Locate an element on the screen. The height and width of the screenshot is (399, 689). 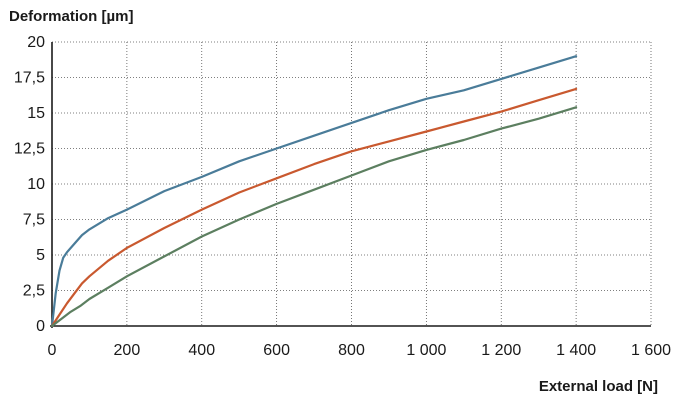
y-tick-label: 12,5 is located at coordinates (29, 149).